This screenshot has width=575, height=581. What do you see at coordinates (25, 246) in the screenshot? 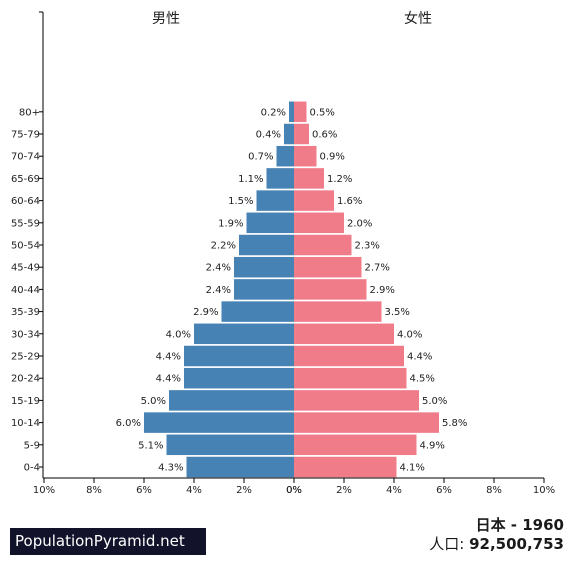
I see `age-group-label: 50-54` at bounding box center [25, 246].